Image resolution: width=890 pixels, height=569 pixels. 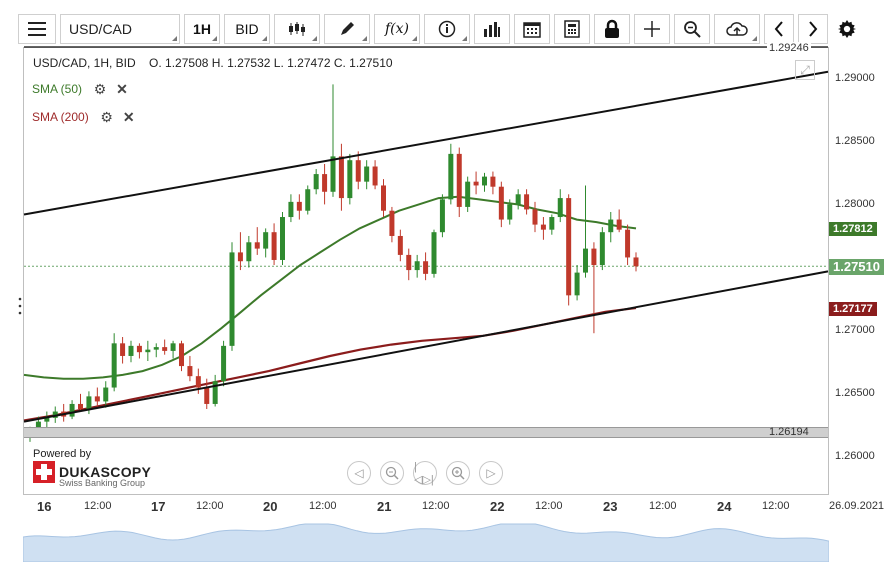 I want to click on indicator-sma200: SMA (200) ⚙ ✕, so click(x=84, y=117).